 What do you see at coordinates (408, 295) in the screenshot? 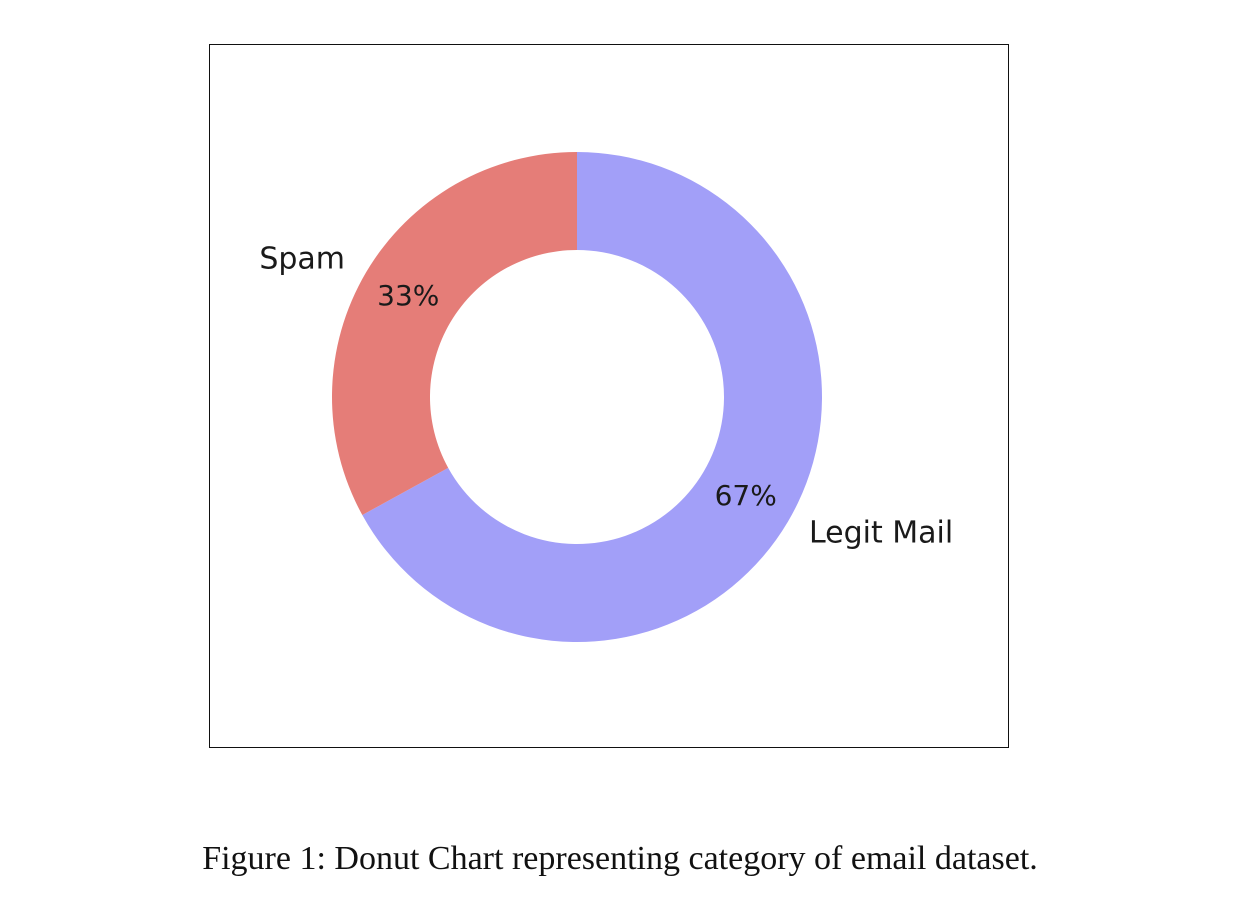
I see `data-label-spam: 33%` at bounding box center [408, 295].